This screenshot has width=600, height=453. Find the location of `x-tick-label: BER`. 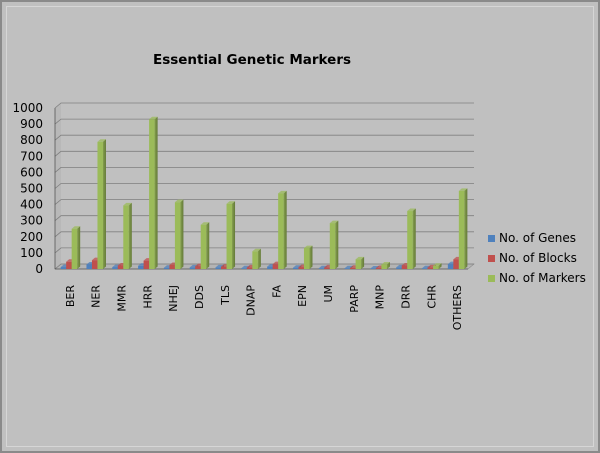

x-tick-label: BER is located at coordinates (70, 296).